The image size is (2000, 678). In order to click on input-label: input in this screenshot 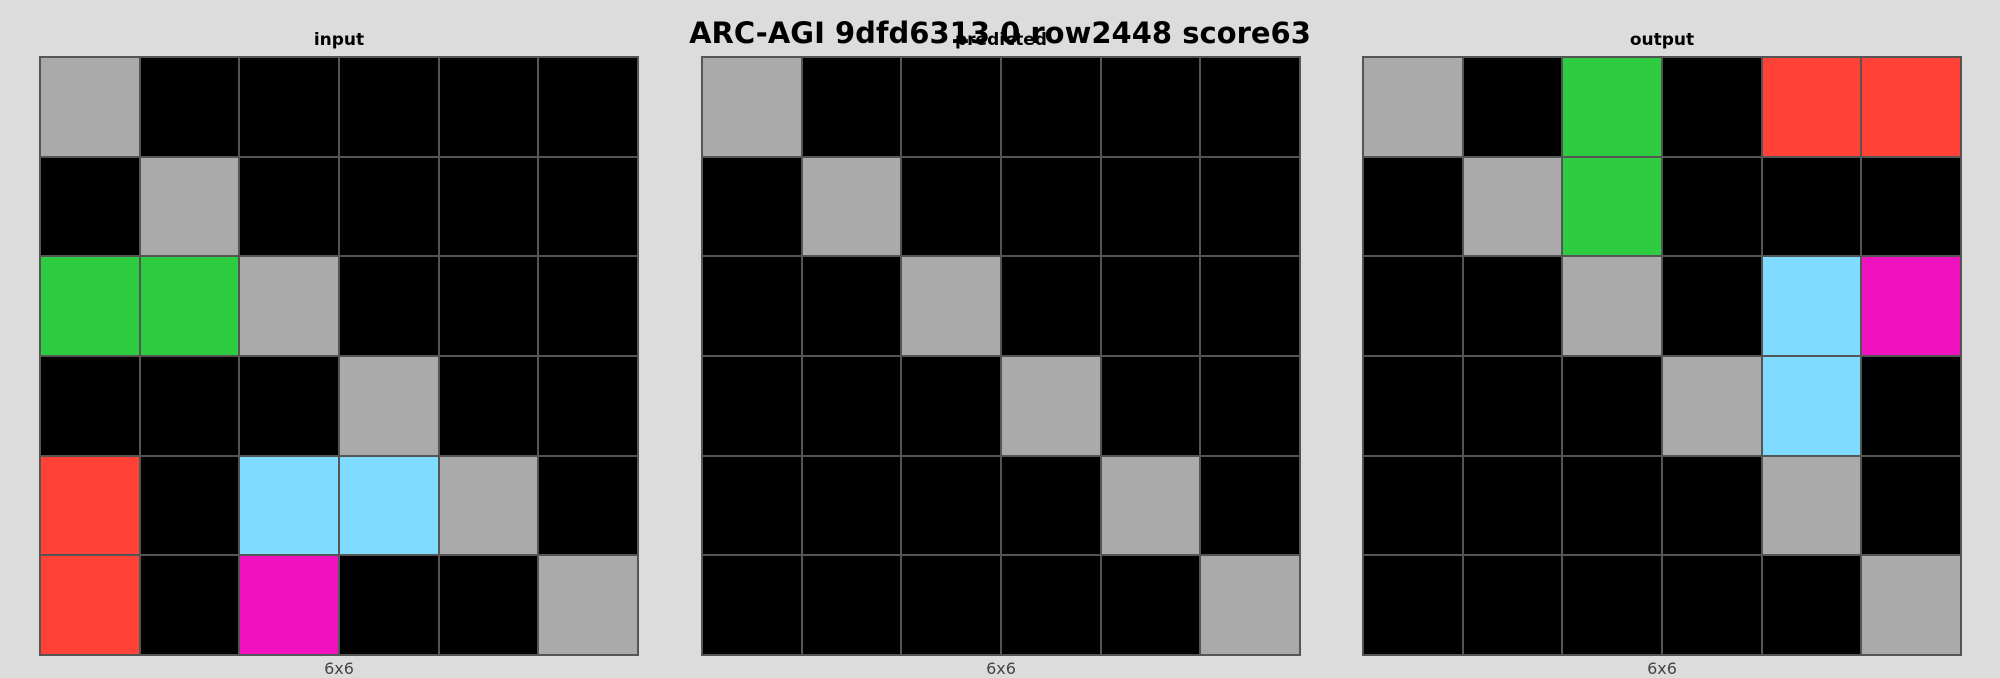, I will do `click(339, 40)`.